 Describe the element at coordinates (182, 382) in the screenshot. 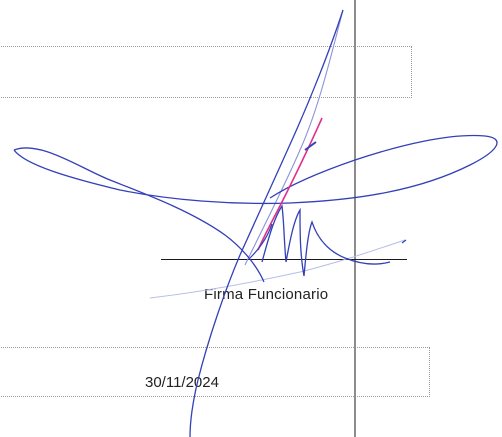

I see `signature-date: 30/11/2024` at that location.